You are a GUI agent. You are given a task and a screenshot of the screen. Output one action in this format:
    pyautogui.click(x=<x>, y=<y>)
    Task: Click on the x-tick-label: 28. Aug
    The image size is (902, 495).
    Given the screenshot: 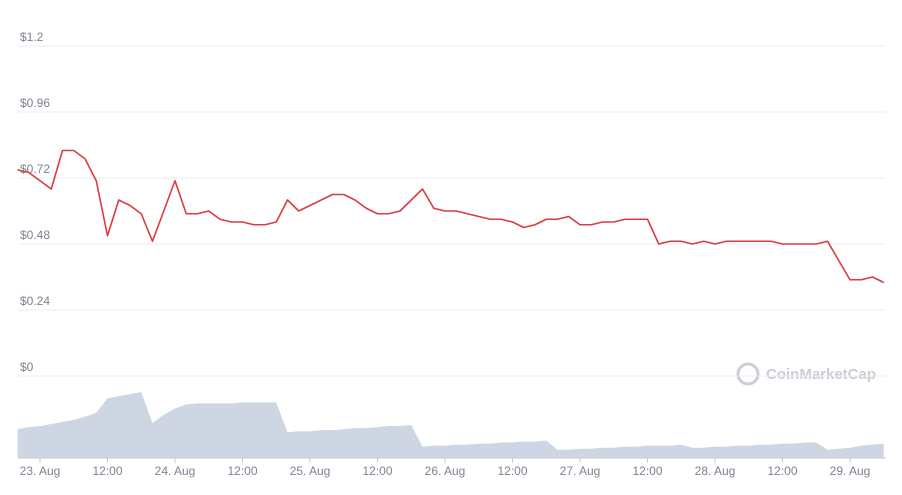 What is the action you would take?
    pyautogui.click(x=715, y=471)
    